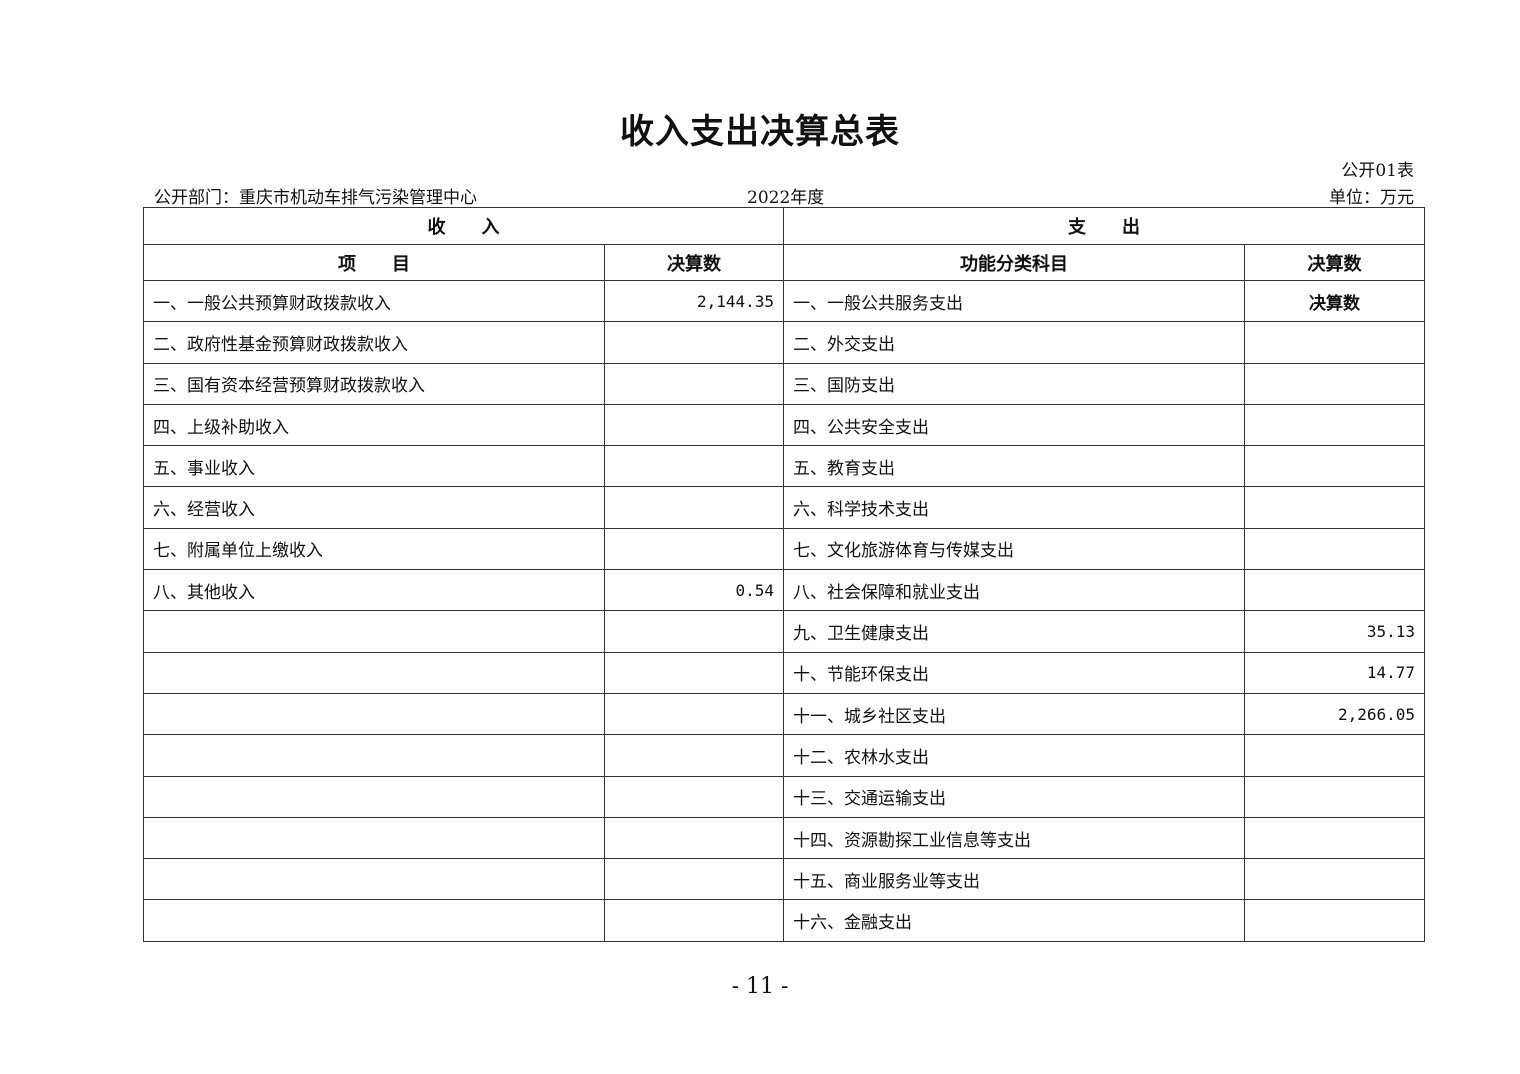 The width and height of the screenshot is (1520, 1074). Describe the element at coordinates (1014, 672) in the screenshot. I see `expense-item-cell: 十、节能环保支出` at that location.